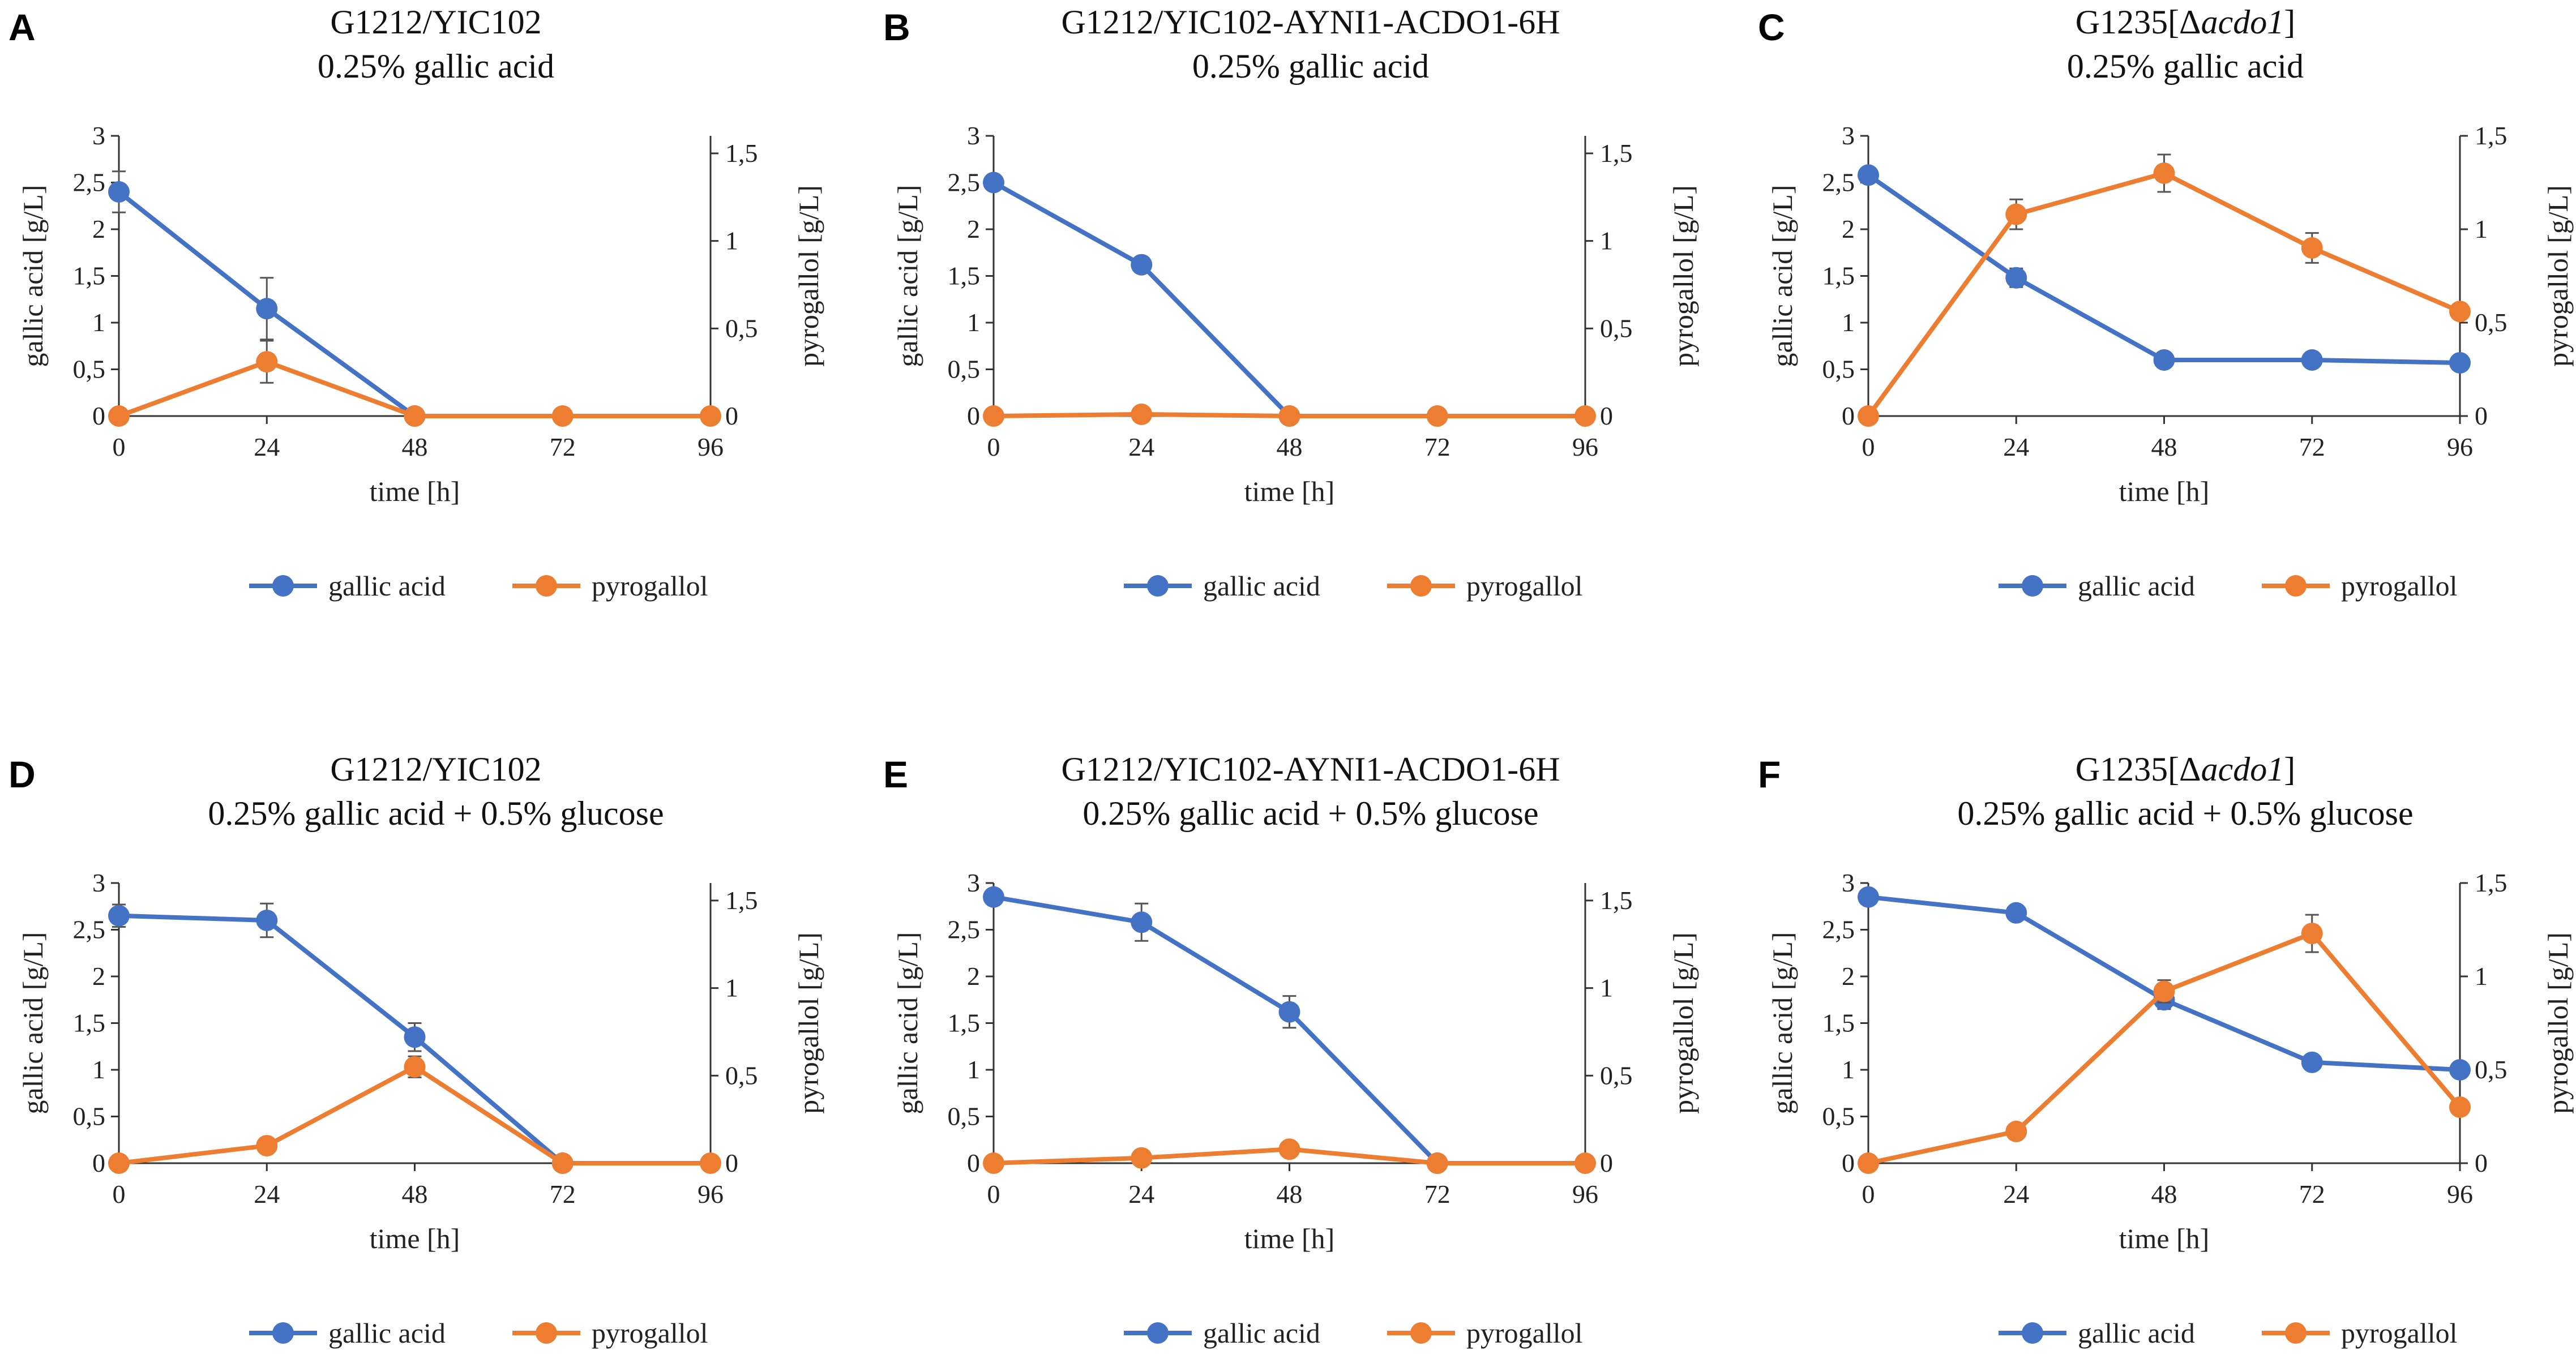  What do you see at coordinates (2491, 135) in the screenshot?
I see `y2-tick-label: 1,5` at bounding box center [2491, 135].